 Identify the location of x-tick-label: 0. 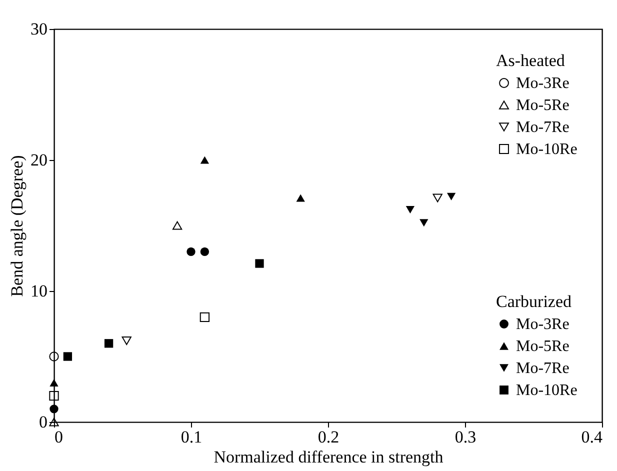
(58, 437).